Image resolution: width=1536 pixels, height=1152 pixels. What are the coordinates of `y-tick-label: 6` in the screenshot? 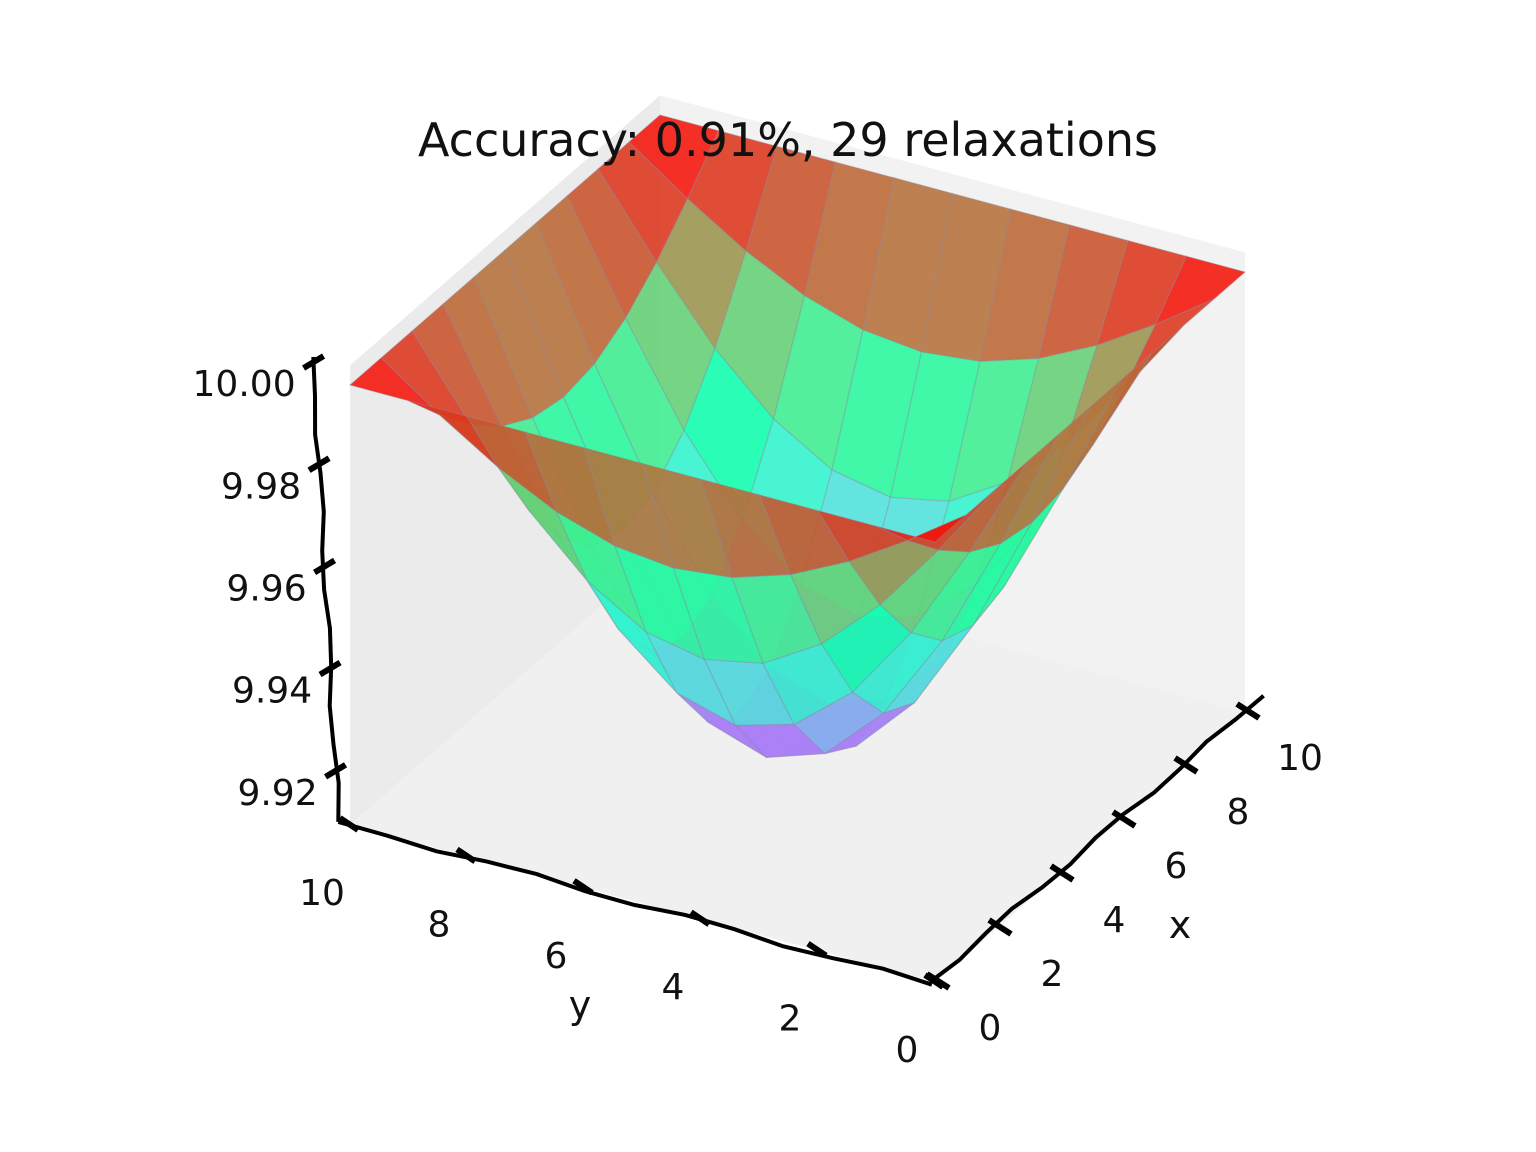 It's located at (556, 956).